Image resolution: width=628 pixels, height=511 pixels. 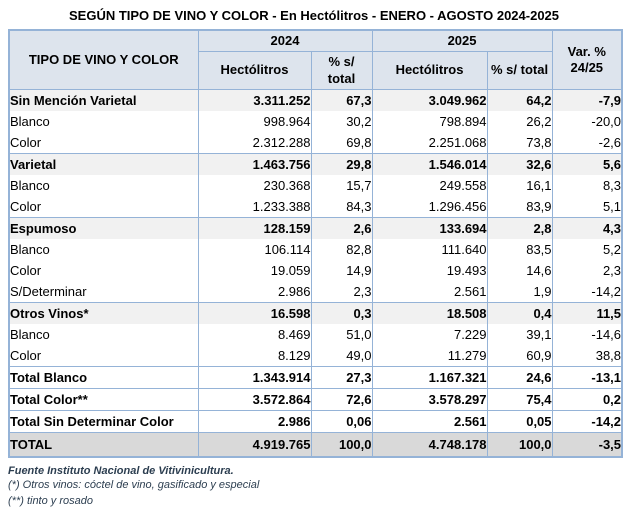 What do you see at coordinates (519, 99) in the screenshot?
I see `cell-pct-2025: 64,2` at bounding box center [519, 99].